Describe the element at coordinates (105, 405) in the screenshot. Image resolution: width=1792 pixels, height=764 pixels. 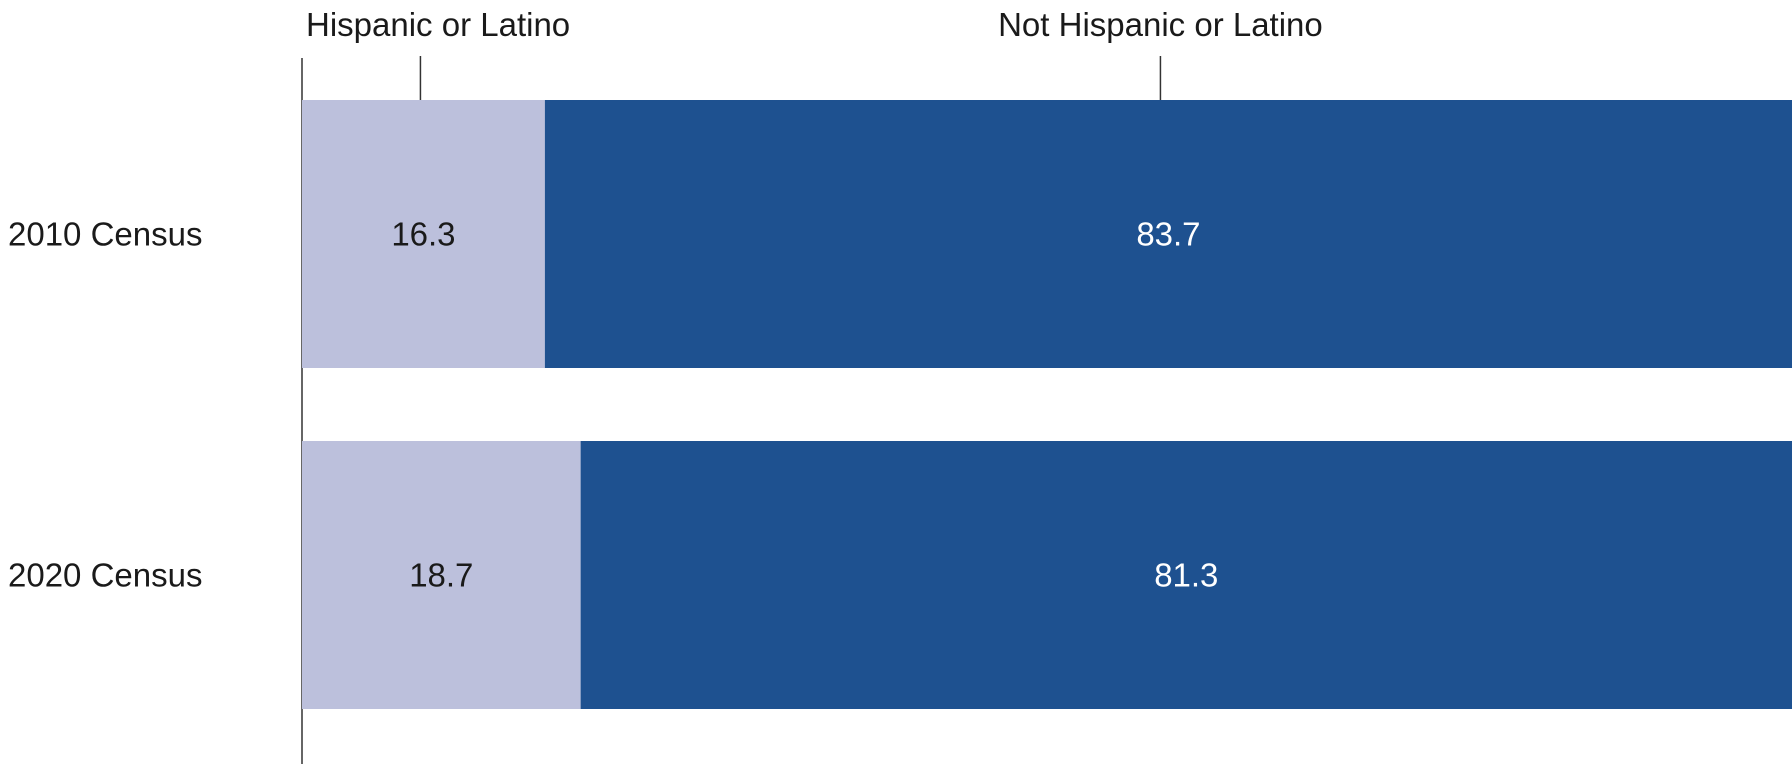
I see `category-labels: 2010 Census 2020 Census` at that location.